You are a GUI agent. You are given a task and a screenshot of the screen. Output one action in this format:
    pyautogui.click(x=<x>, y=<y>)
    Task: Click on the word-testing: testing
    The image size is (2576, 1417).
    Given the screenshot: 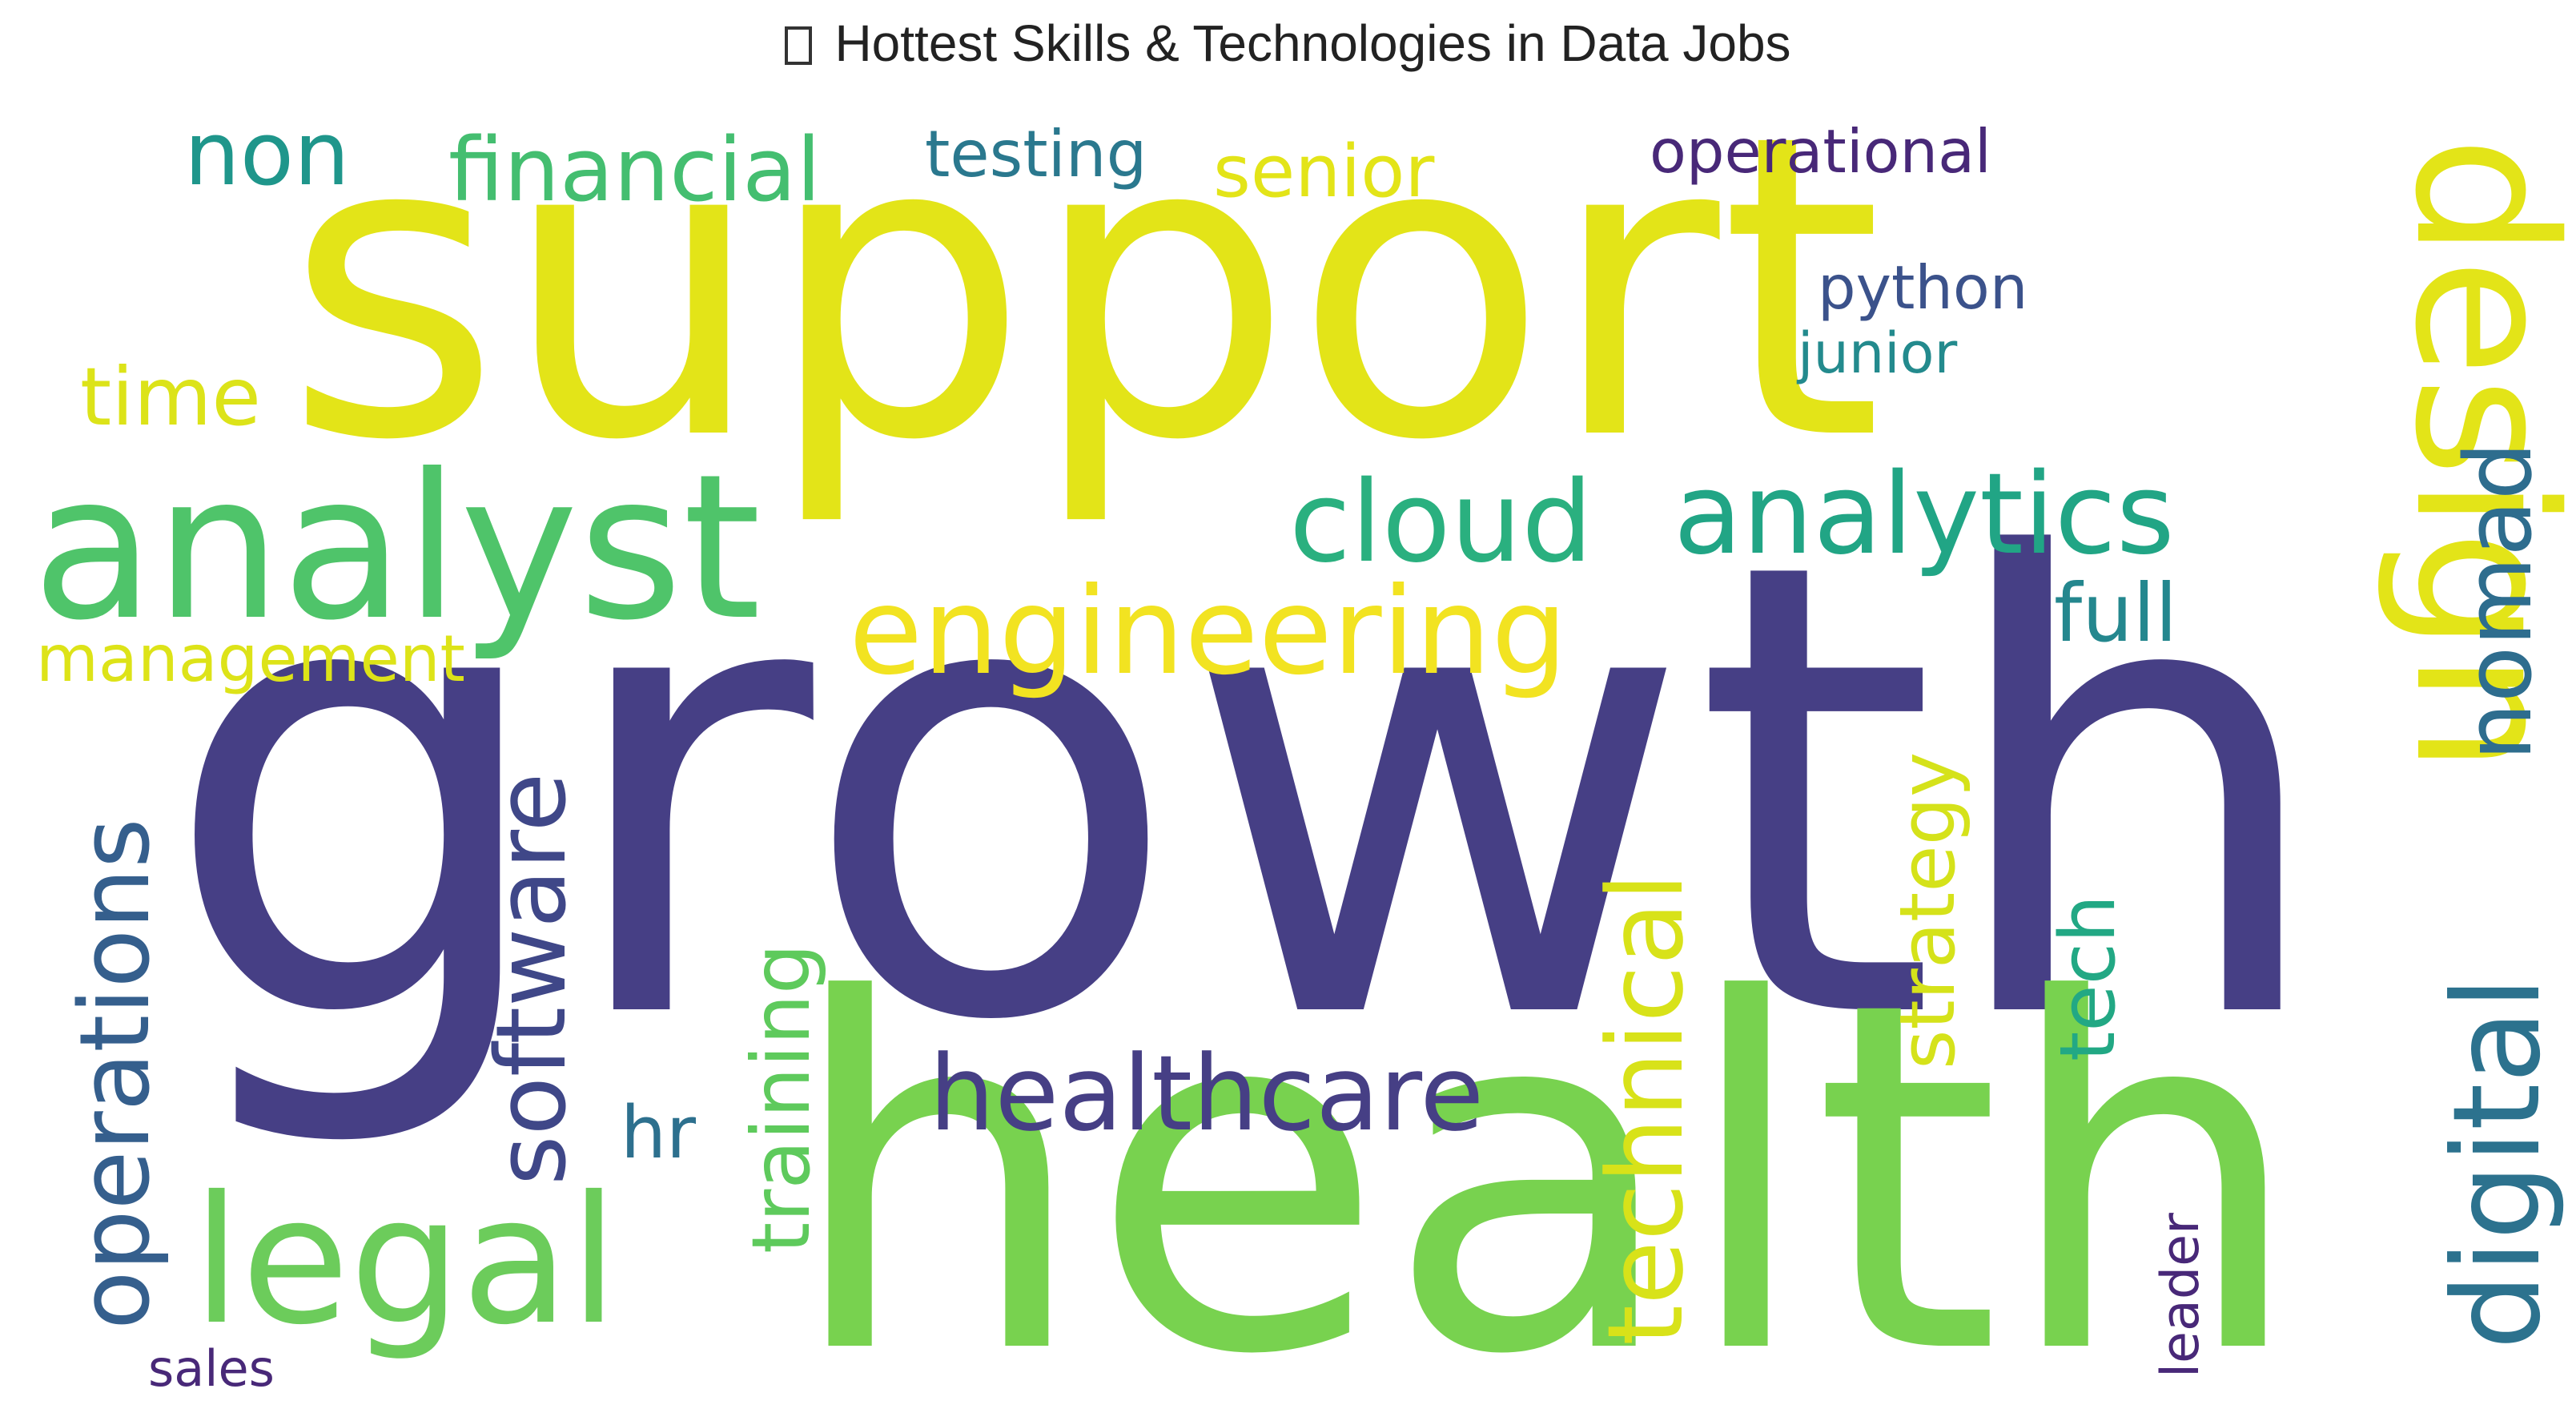 What is the action you would take?
    pyautogui.click(x=1036, y=154)
    